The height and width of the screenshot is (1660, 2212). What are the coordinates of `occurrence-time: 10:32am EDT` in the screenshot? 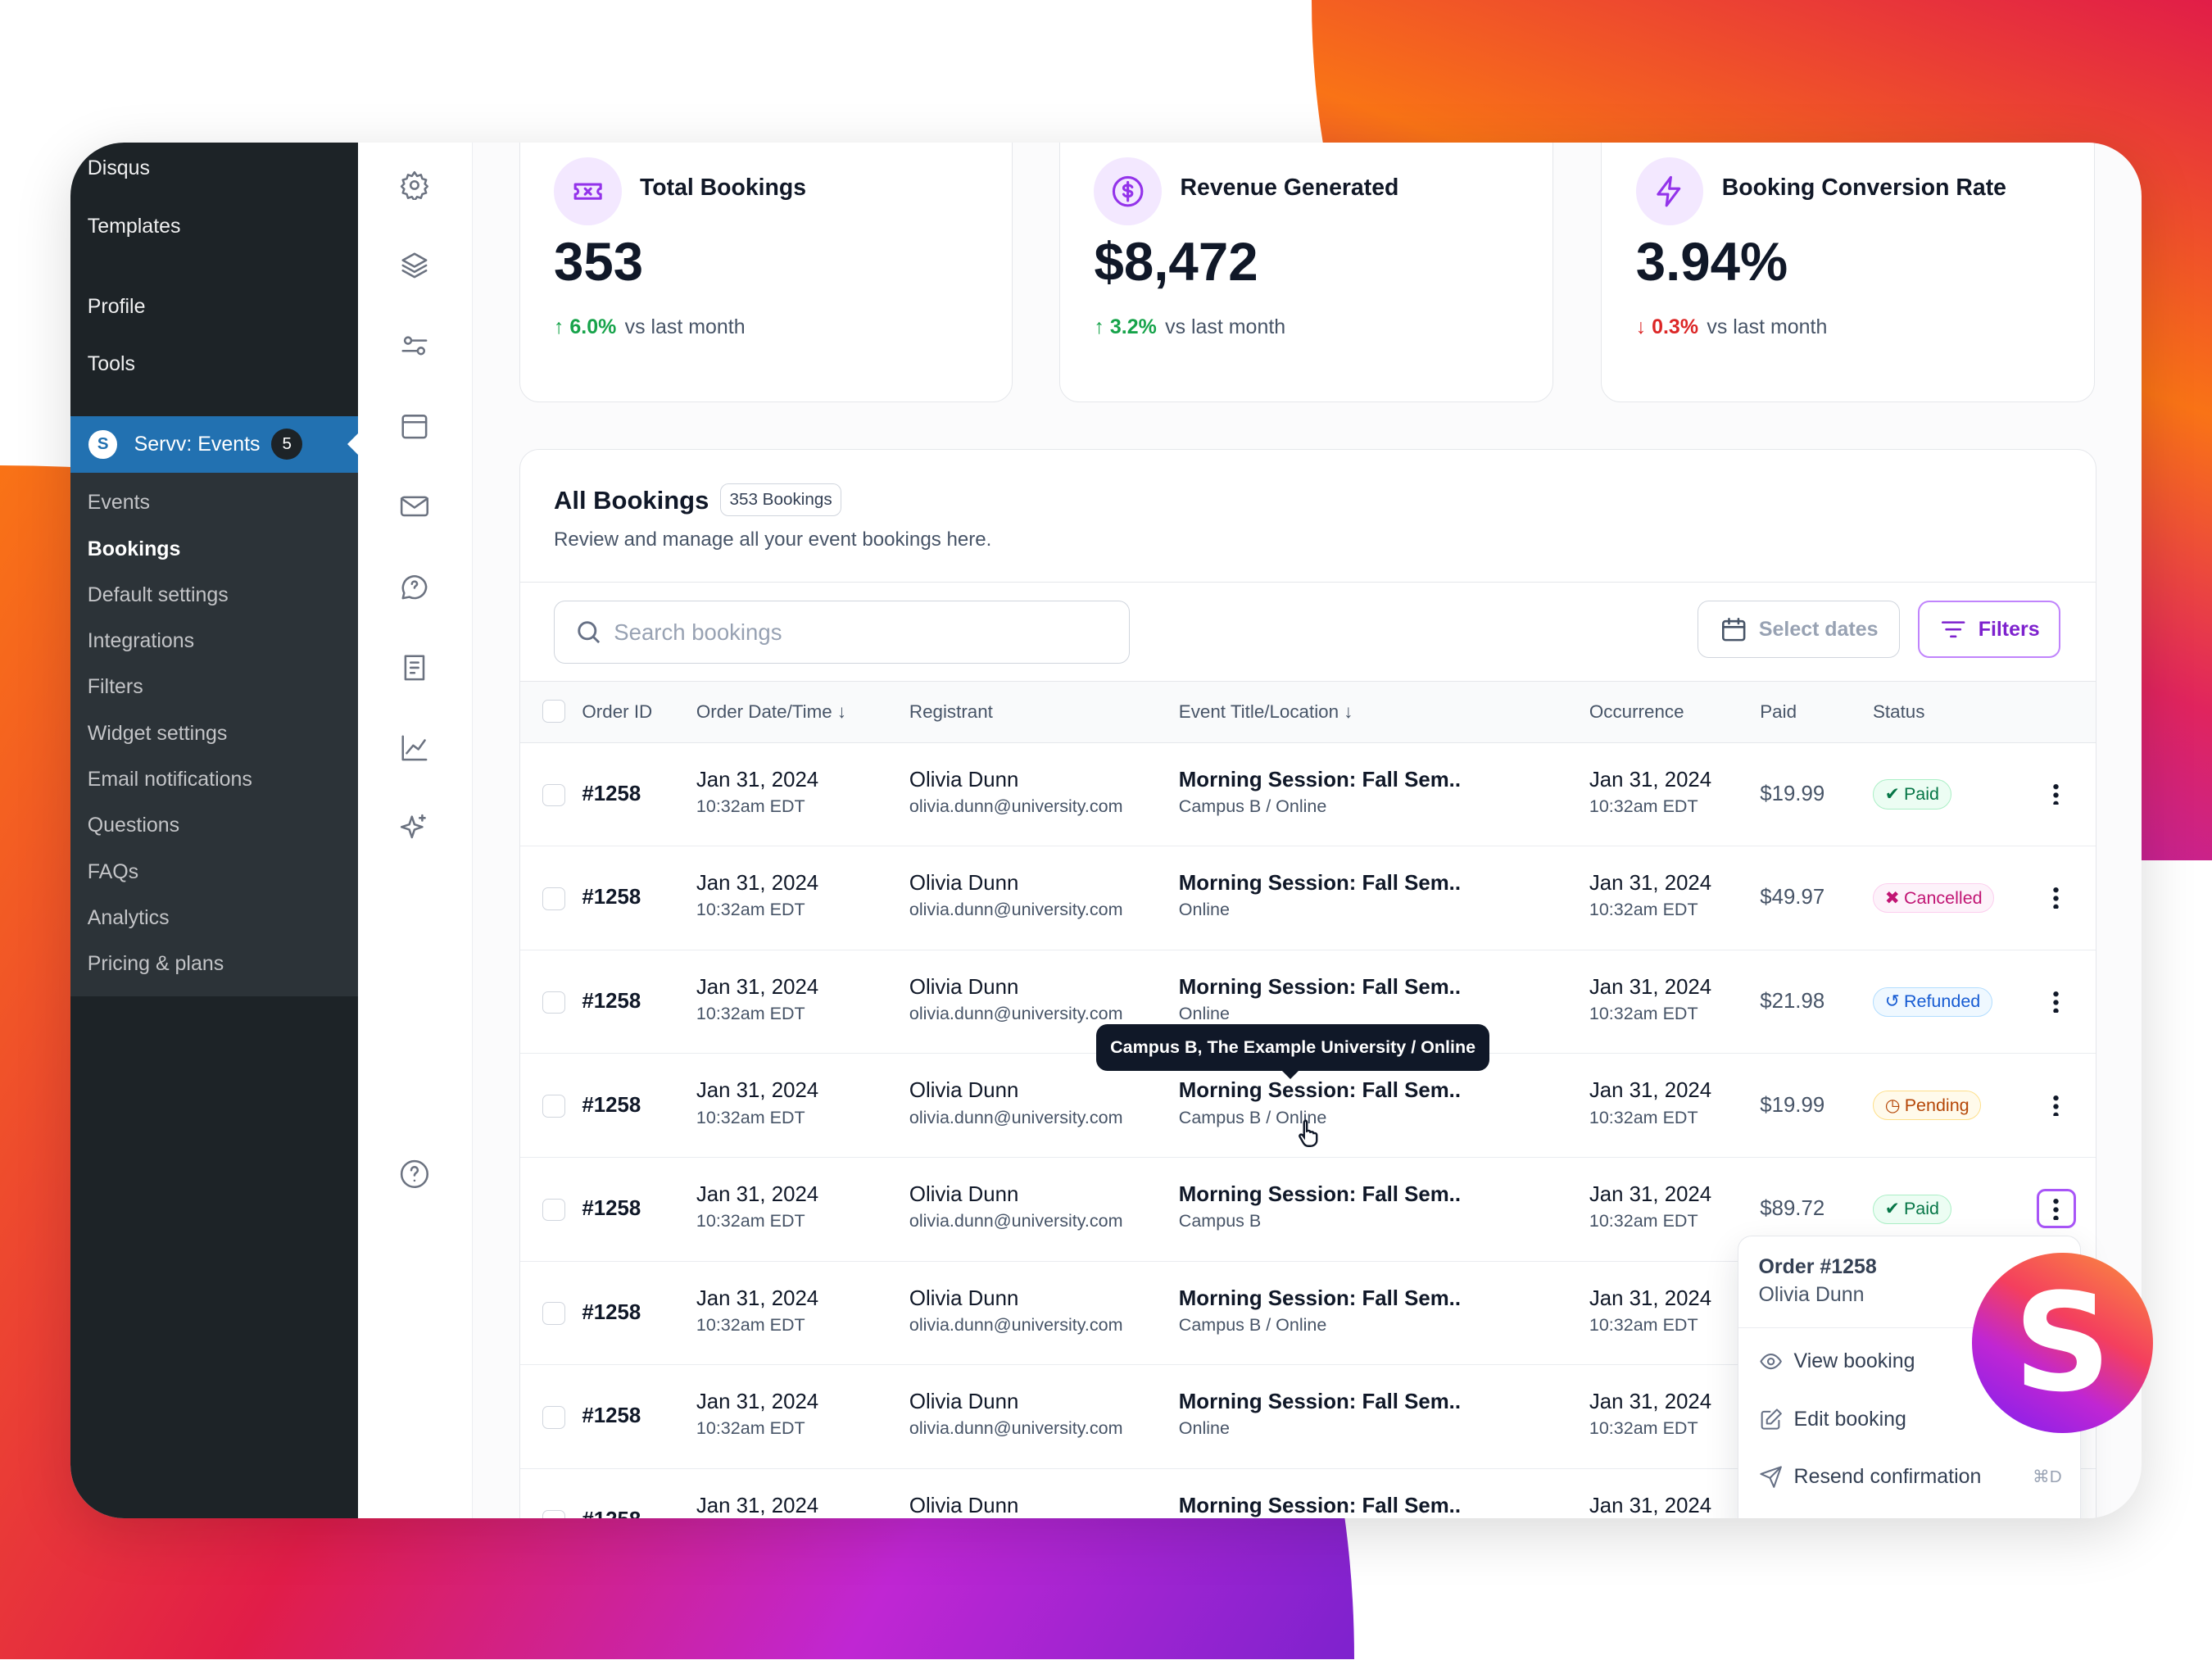 It's located at (1643, 1428).